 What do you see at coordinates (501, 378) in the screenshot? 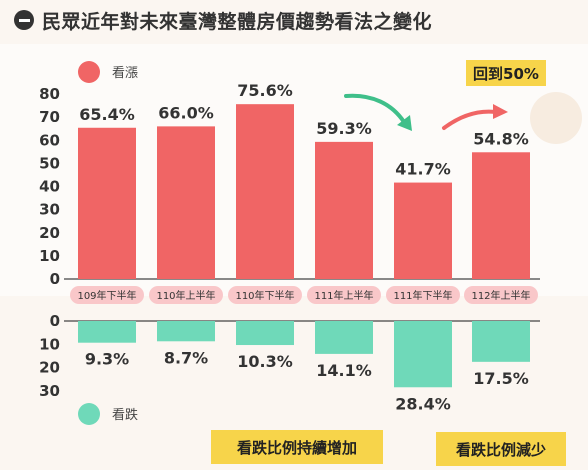
I see `down-value-label: 17.5%` at bounding box center [501, 378].